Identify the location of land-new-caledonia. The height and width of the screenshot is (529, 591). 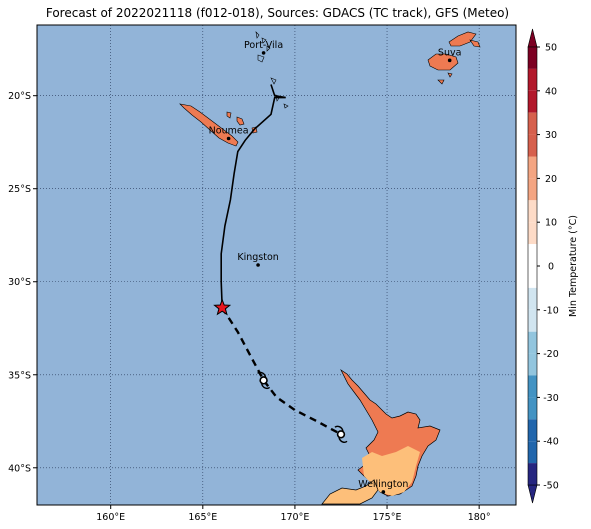
(209, 125).